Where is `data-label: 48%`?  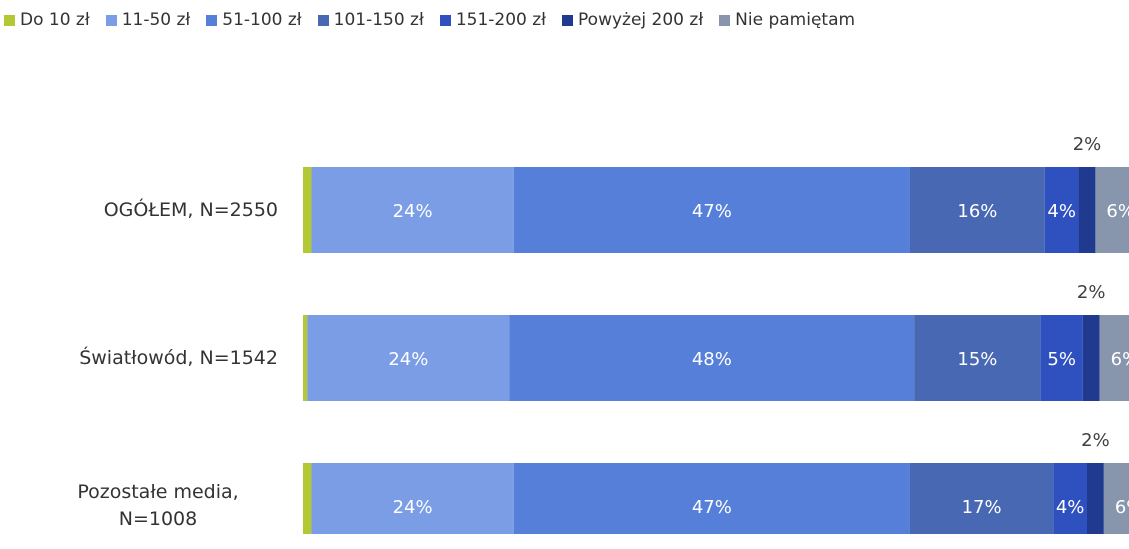 data-label: 48% is located at coordinates (712, 359).